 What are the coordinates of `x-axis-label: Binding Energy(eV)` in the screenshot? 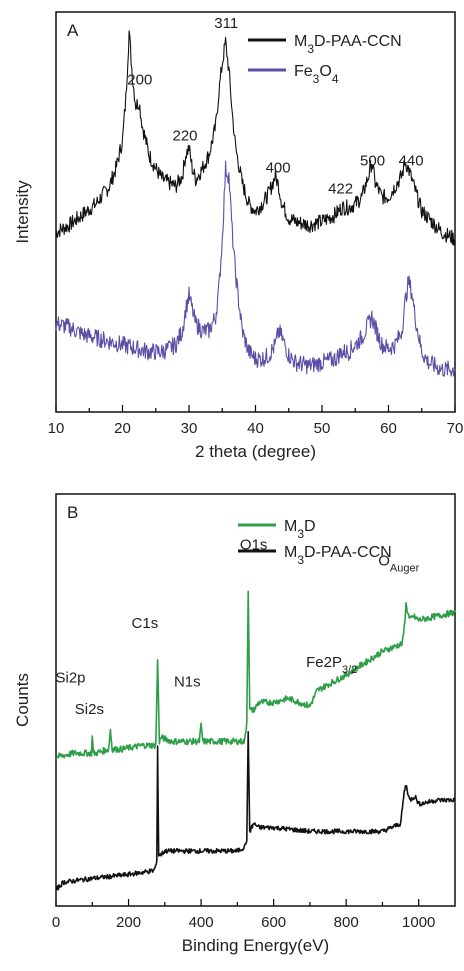 It's located at (255, 945).